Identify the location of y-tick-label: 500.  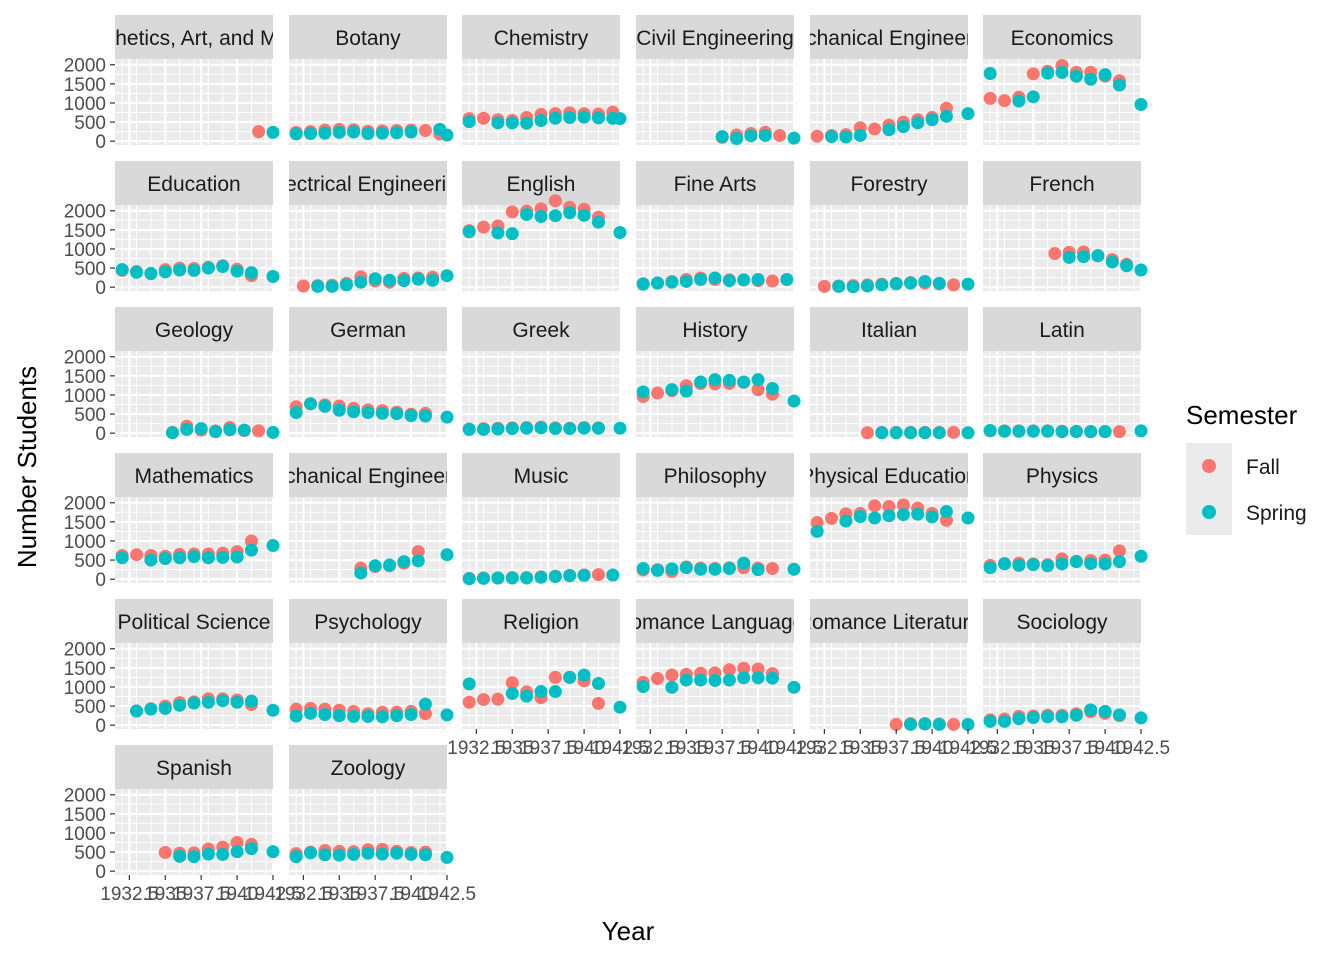
(90, 707).